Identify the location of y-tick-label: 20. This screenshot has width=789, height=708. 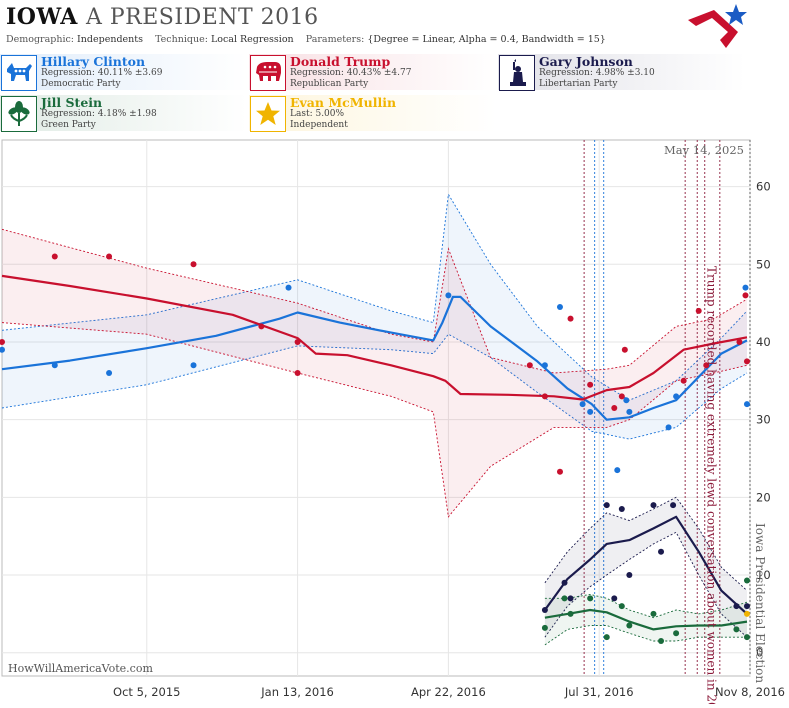
(763, 497).